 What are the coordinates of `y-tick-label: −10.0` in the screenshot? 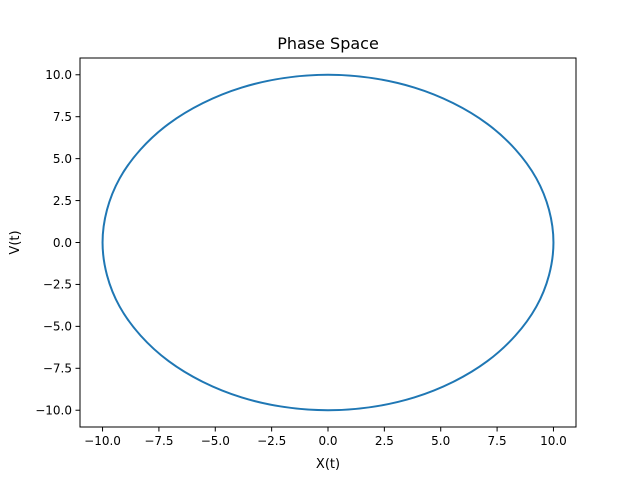 It's located at (53, 411).